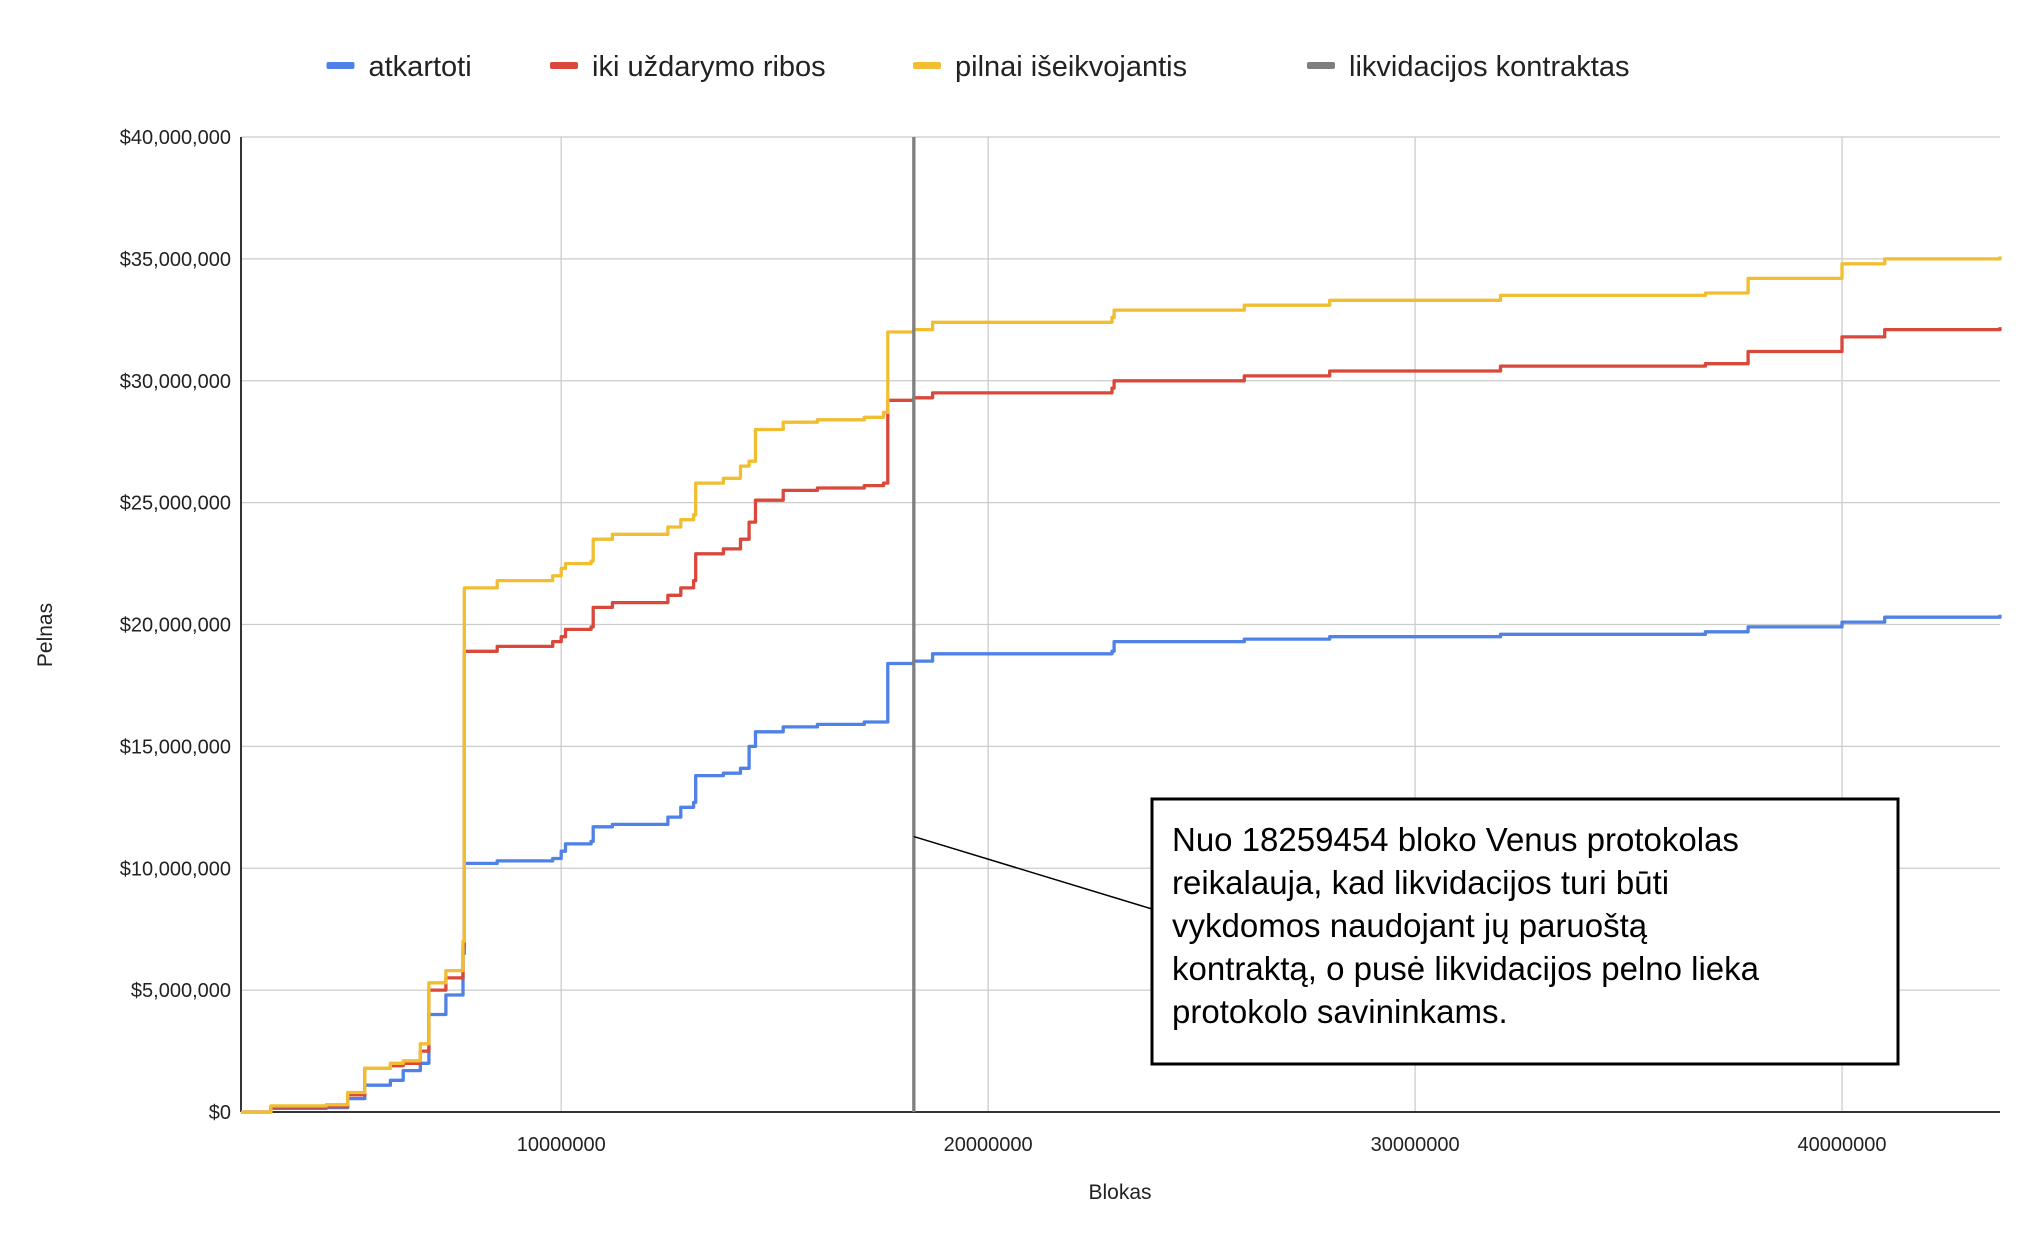 The height and width of the screenshot is (1247, 2032). What do you see at coordinates (1119, 1192) in the screenshot?
I see `x-axis-title: Blokas` at bounding box center [1119, 1192].